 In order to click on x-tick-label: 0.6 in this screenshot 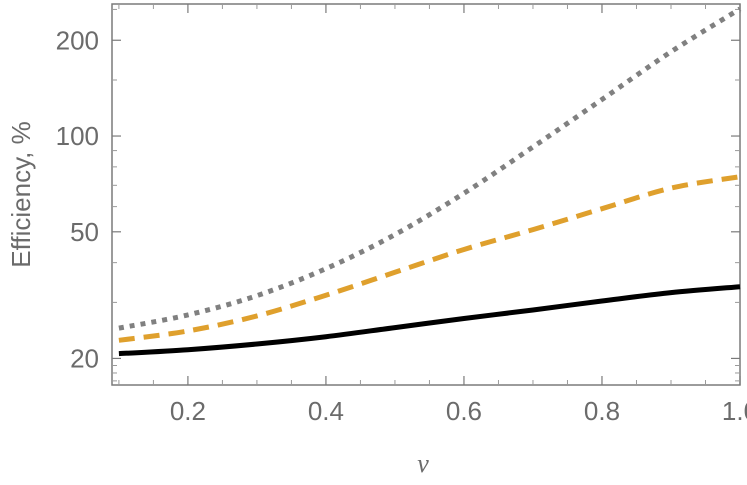, I will do `click(464, 411)`.